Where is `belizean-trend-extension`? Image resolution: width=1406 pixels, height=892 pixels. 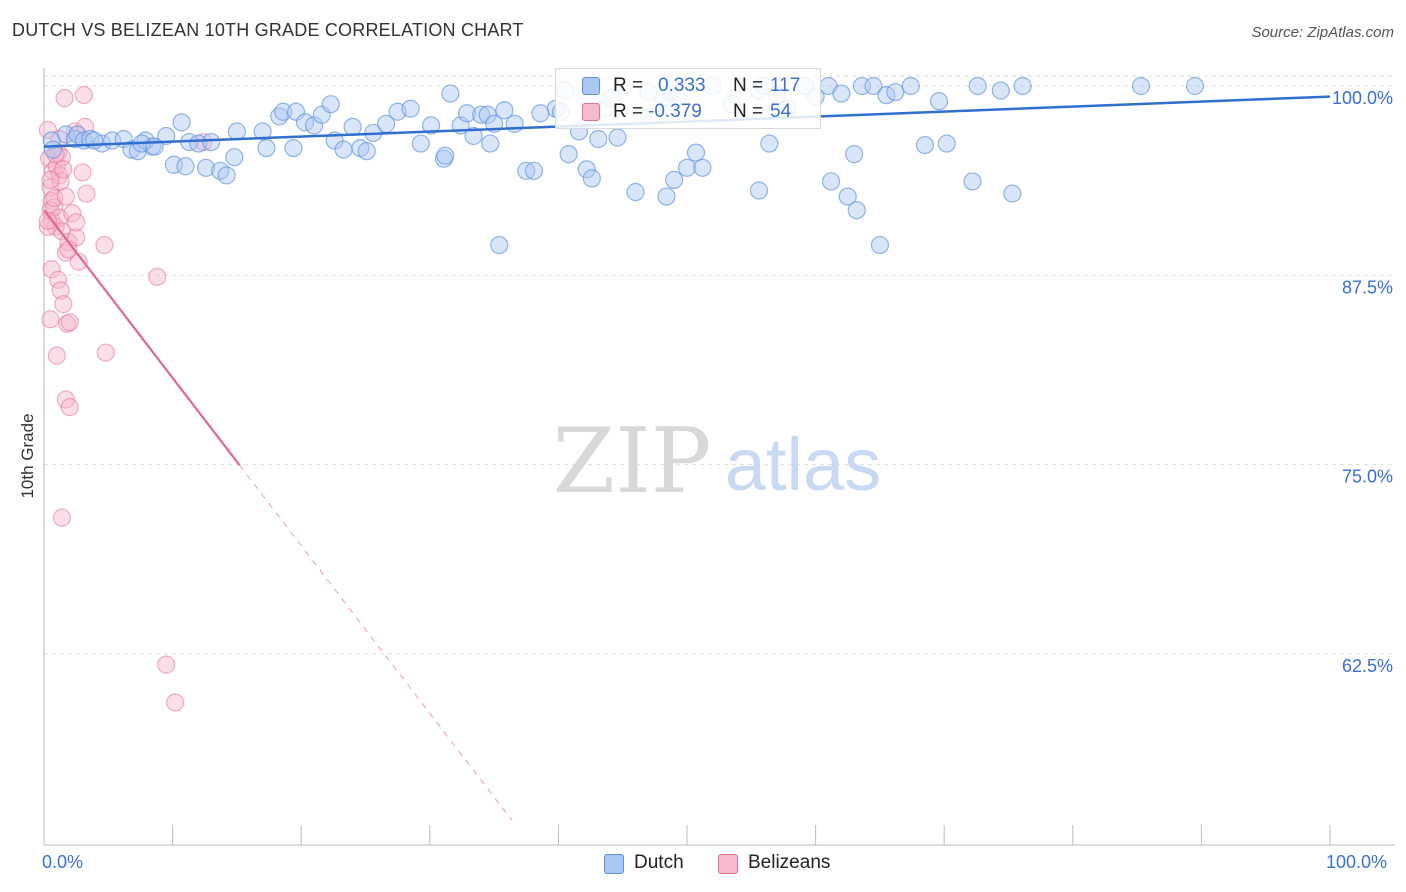 belizean-trend-extension is located at coordinates (376, 642).